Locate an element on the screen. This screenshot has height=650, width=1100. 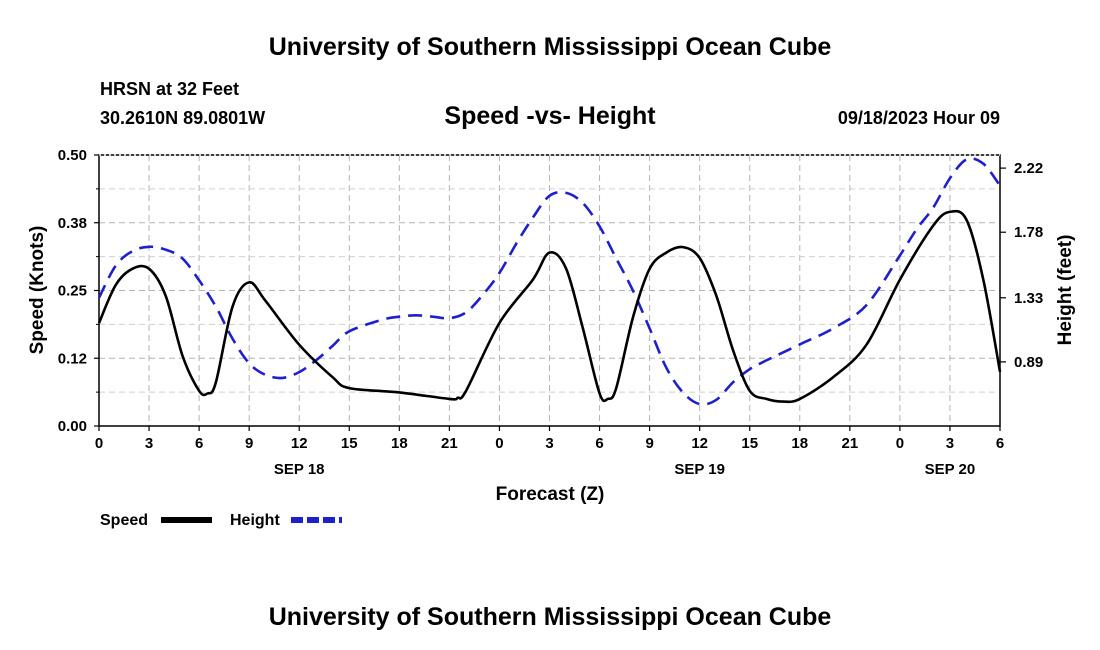
x-date-label: SEP 19 is located at coordinates (699, 469).